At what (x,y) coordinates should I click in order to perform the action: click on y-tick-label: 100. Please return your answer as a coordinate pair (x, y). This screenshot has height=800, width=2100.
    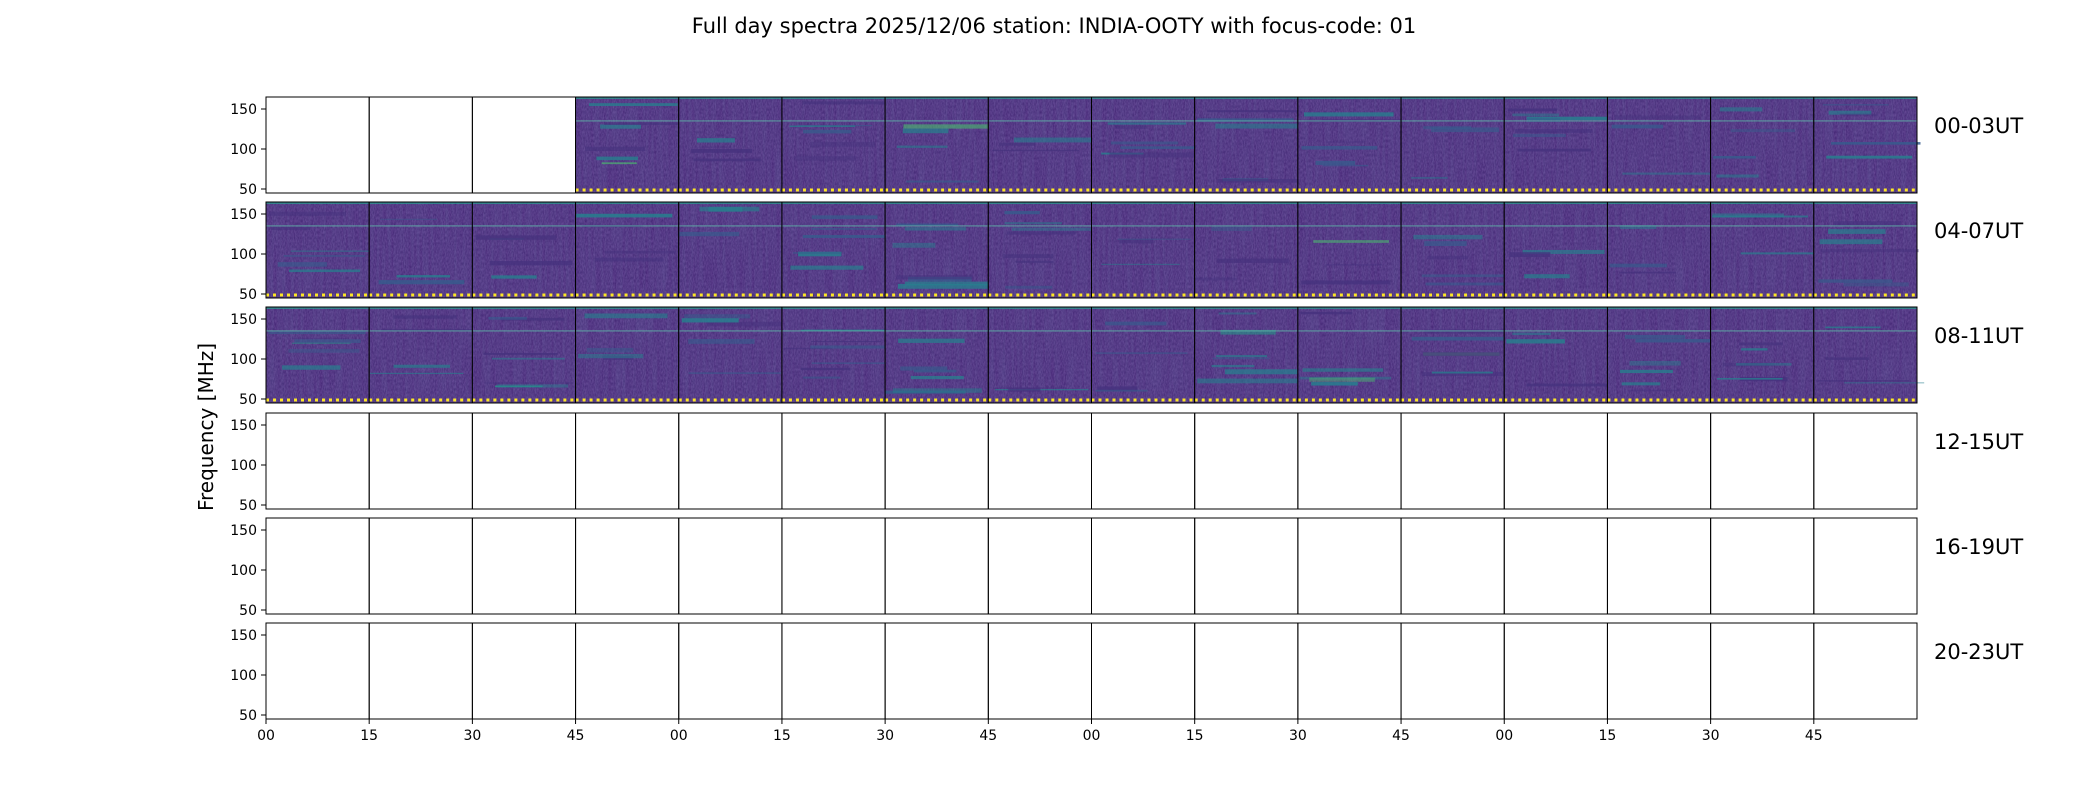
    Looking at the image, I should click on (243, 571).